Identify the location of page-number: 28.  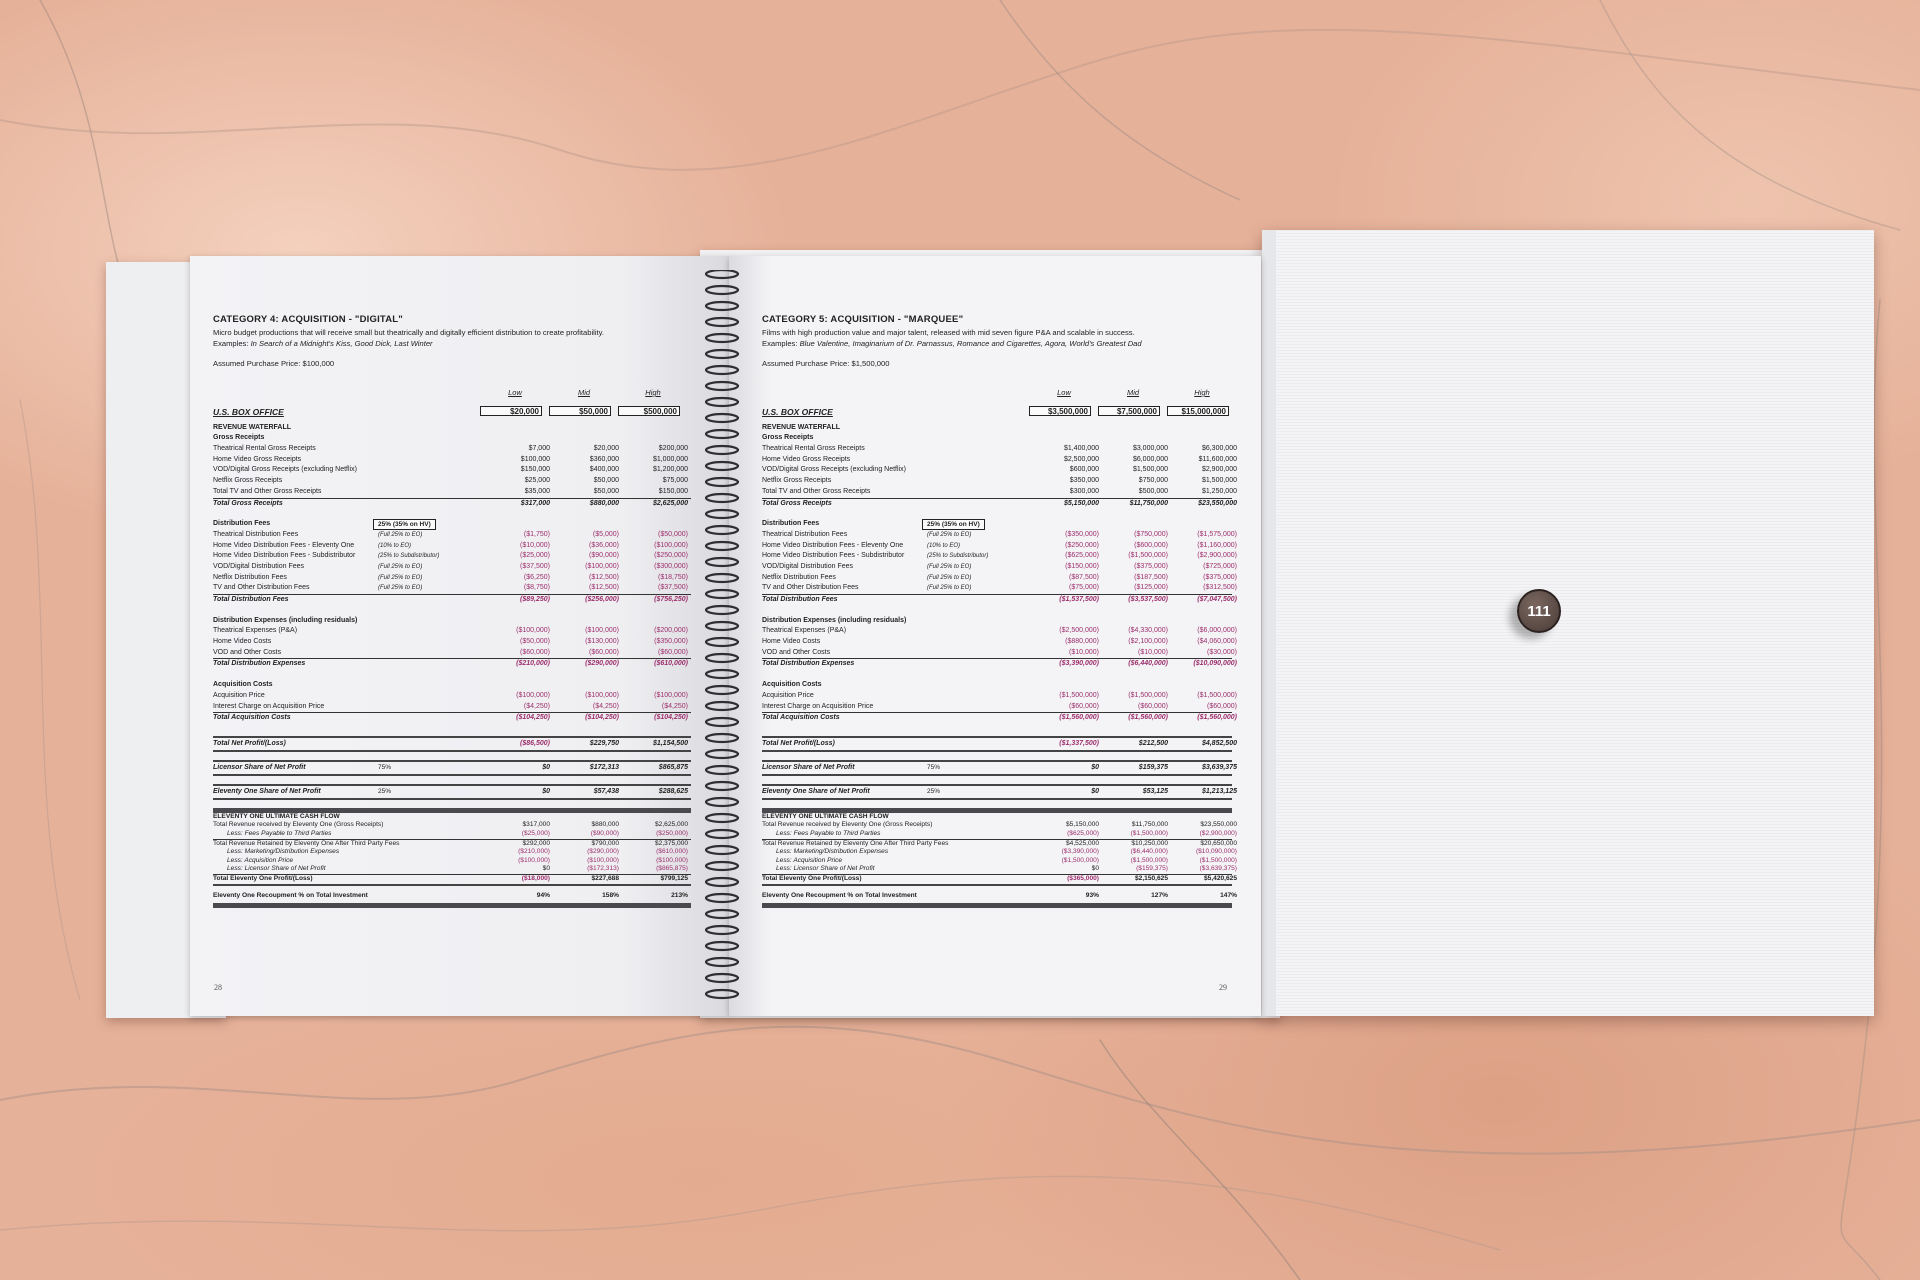
(218, 987).